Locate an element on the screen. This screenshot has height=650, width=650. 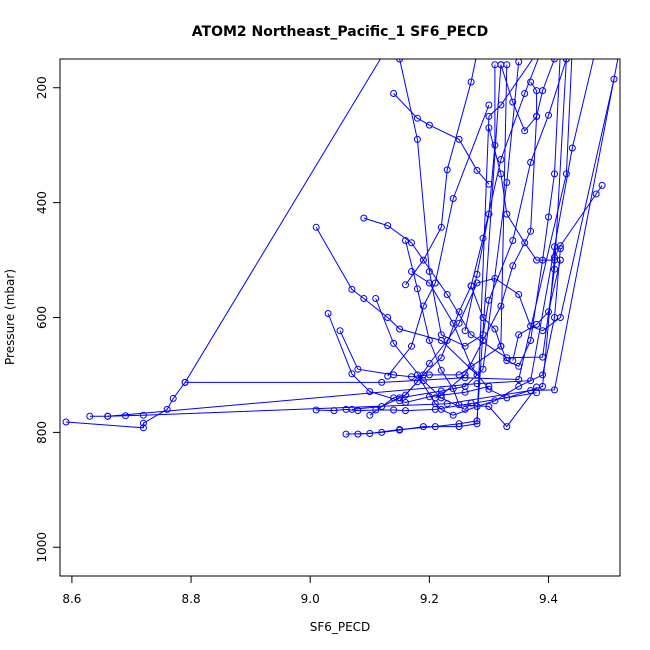
y-tick-label: 400 is located at coordinates (42, 202).